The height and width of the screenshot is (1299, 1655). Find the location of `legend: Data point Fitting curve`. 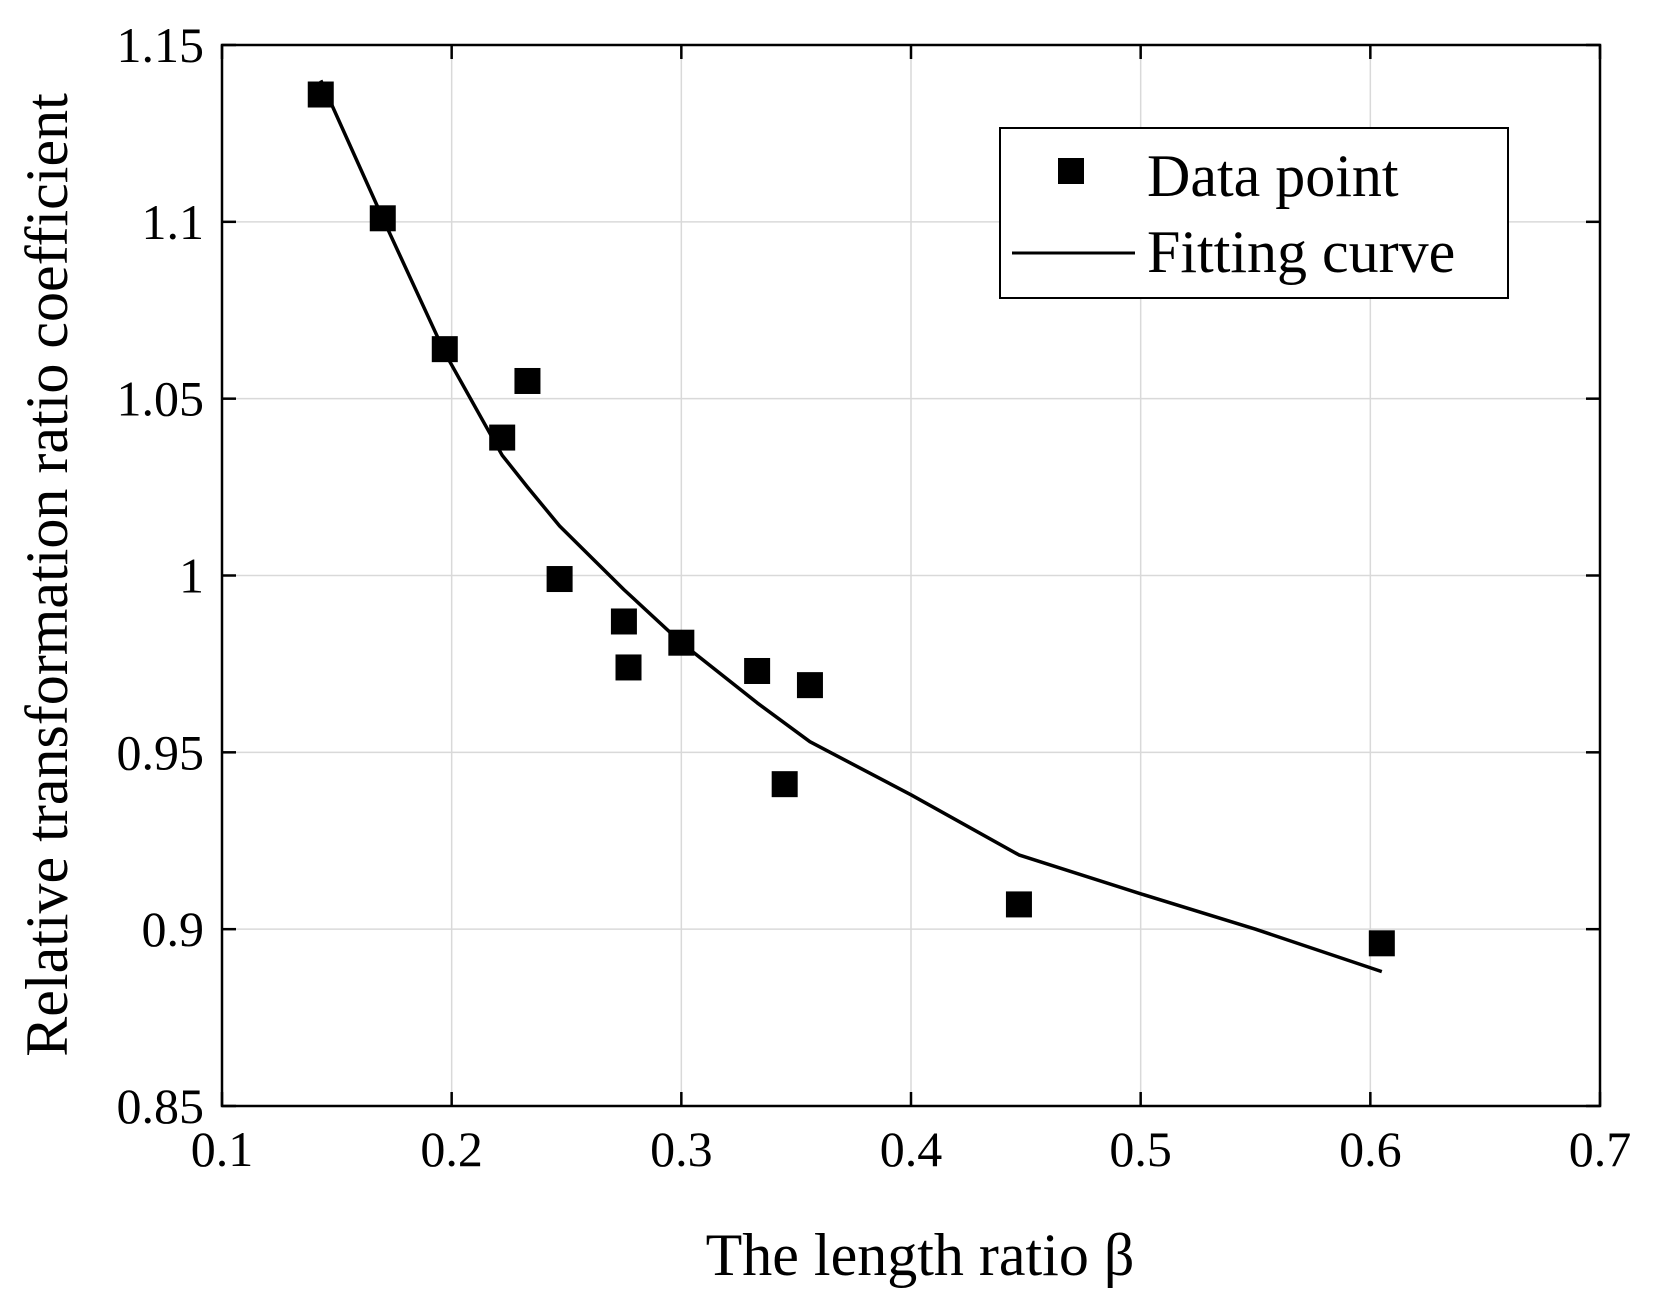

legend: Data point Fitting curve is located at coordinates (1254, 213).